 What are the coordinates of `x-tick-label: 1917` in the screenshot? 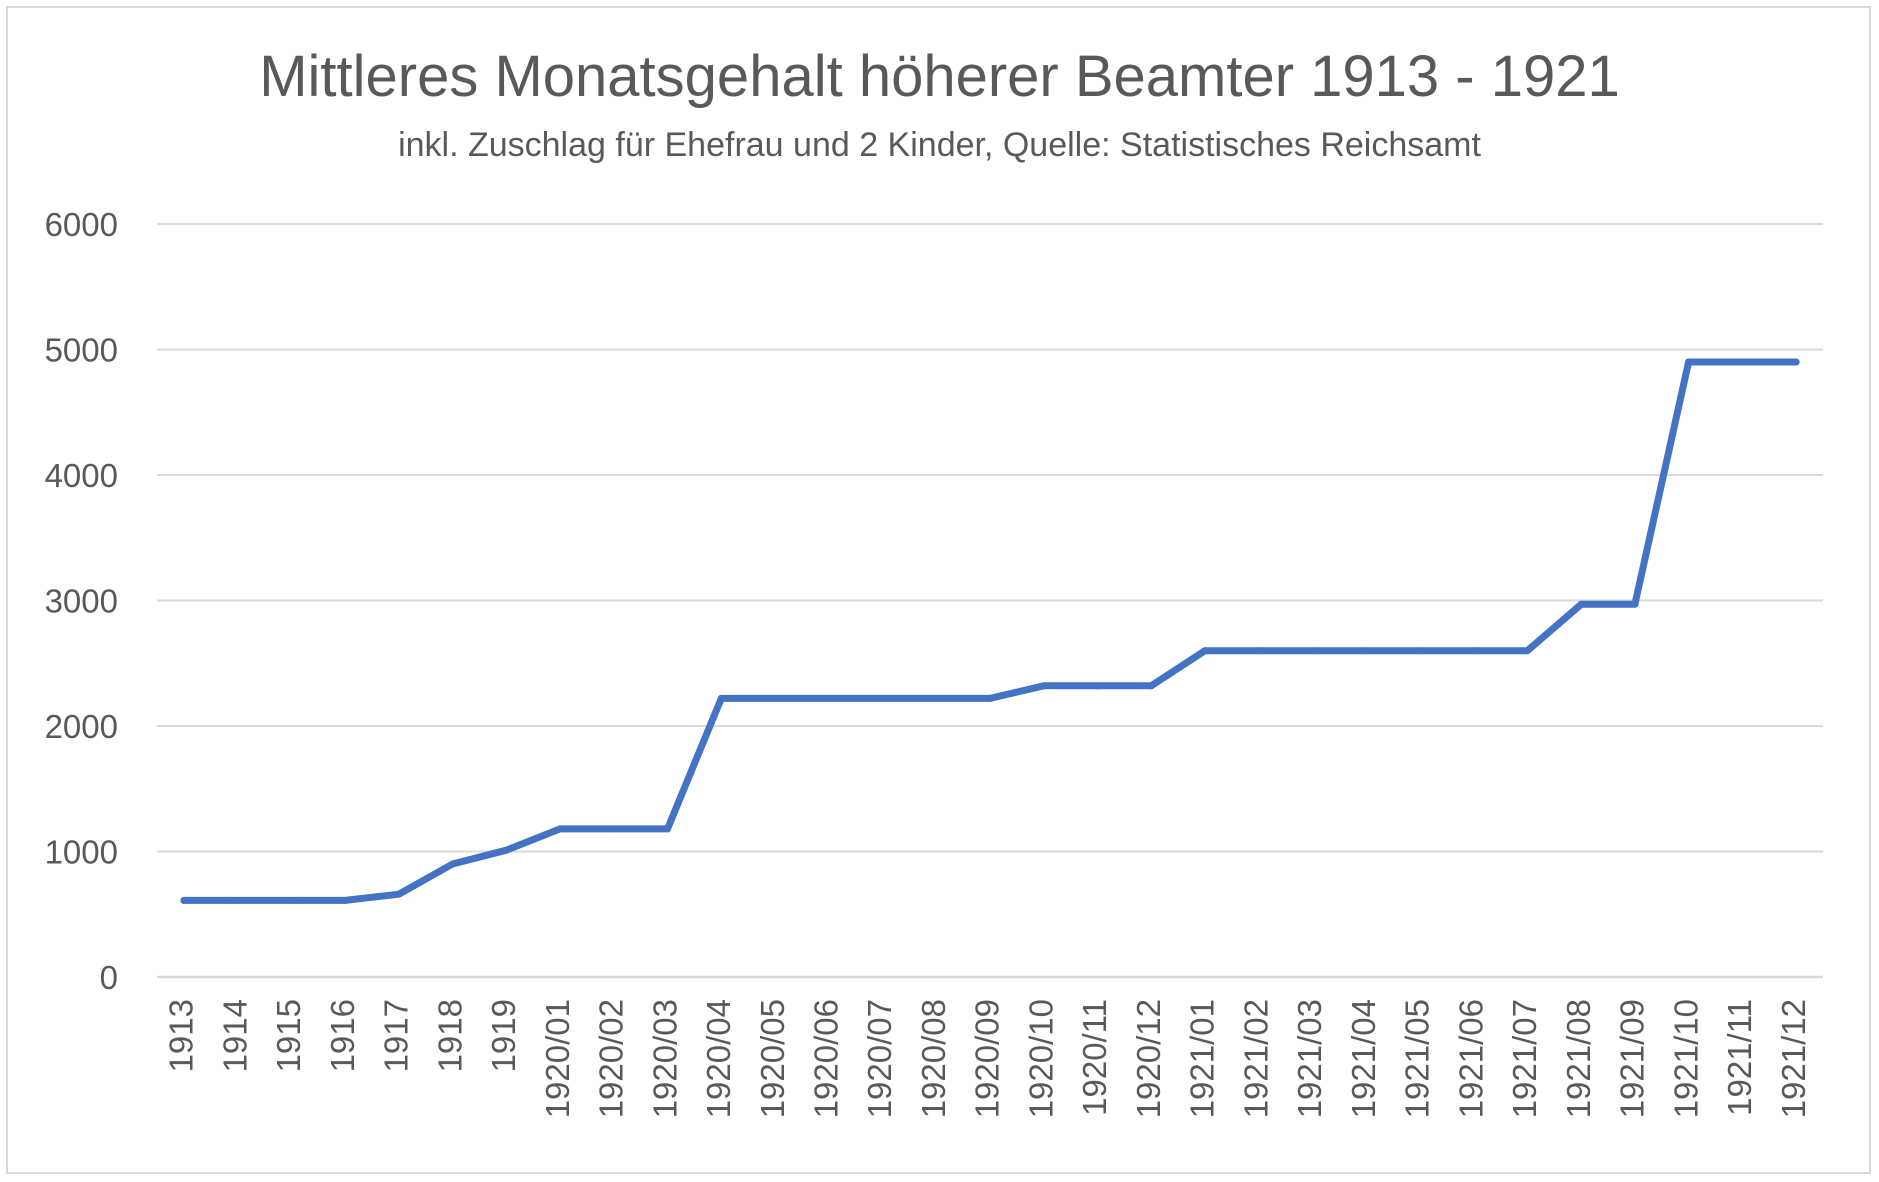 It's located at (396, 1035).